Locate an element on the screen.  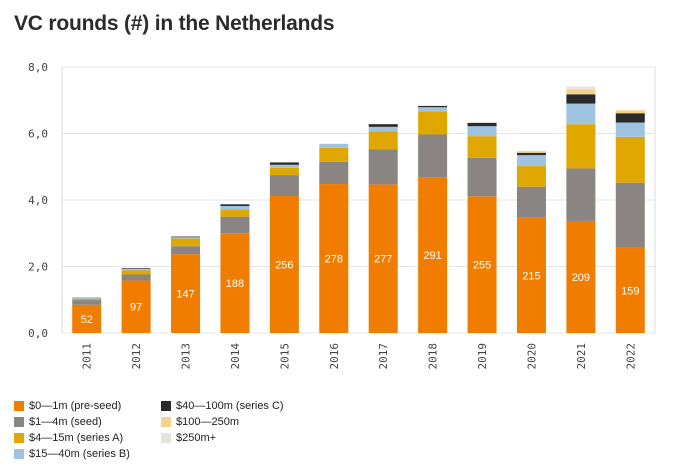
bar-value-label: 277 is located at coordinates (383, 260).